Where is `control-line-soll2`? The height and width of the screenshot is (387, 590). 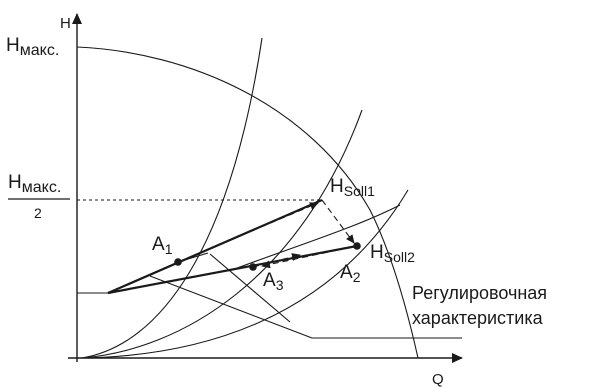
control-line-soll2 is located at coordinates (232, 269).